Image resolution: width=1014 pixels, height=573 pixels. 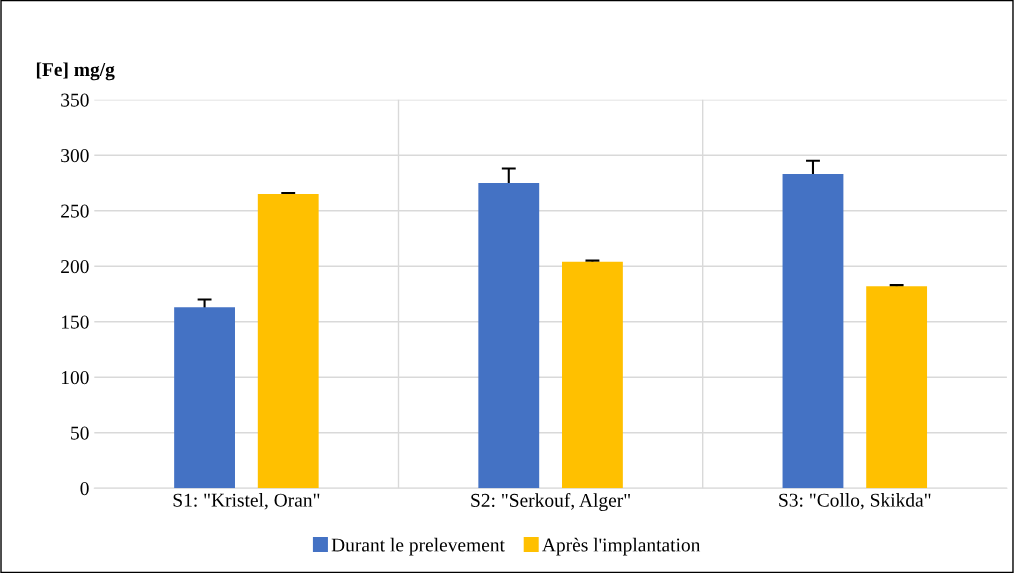 What do you see at coordinates (75, 100) in the screenshot?
I see `y-tick-label: 350` at bounding box center [75, 100].